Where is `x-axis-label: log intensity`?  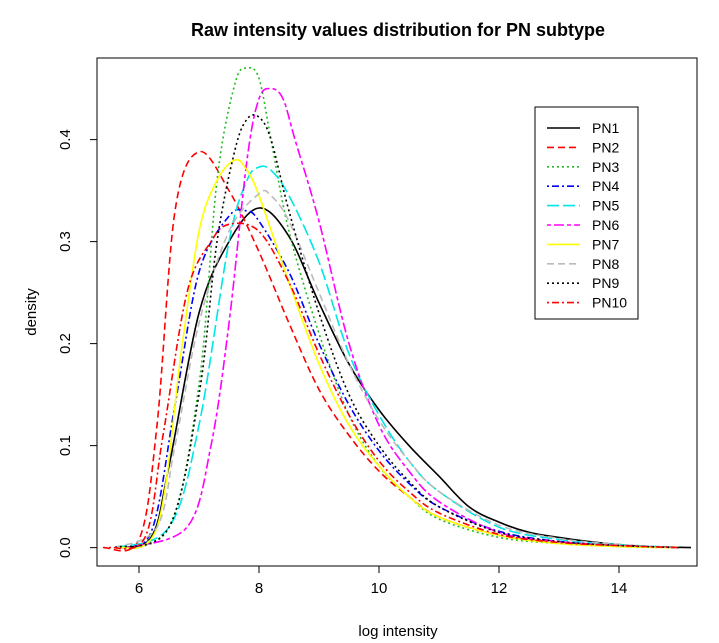
x-axis-label: log intensity is located at coordinates (398, 631).